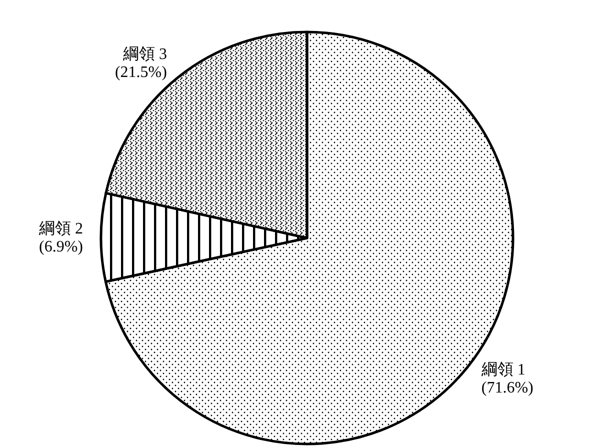 This screenshot has height=447, width=608. What do you see at coordinates (140, 73) in the screenshot?
I see `data-label: (21.5%)` at bounding box center [140, 73].